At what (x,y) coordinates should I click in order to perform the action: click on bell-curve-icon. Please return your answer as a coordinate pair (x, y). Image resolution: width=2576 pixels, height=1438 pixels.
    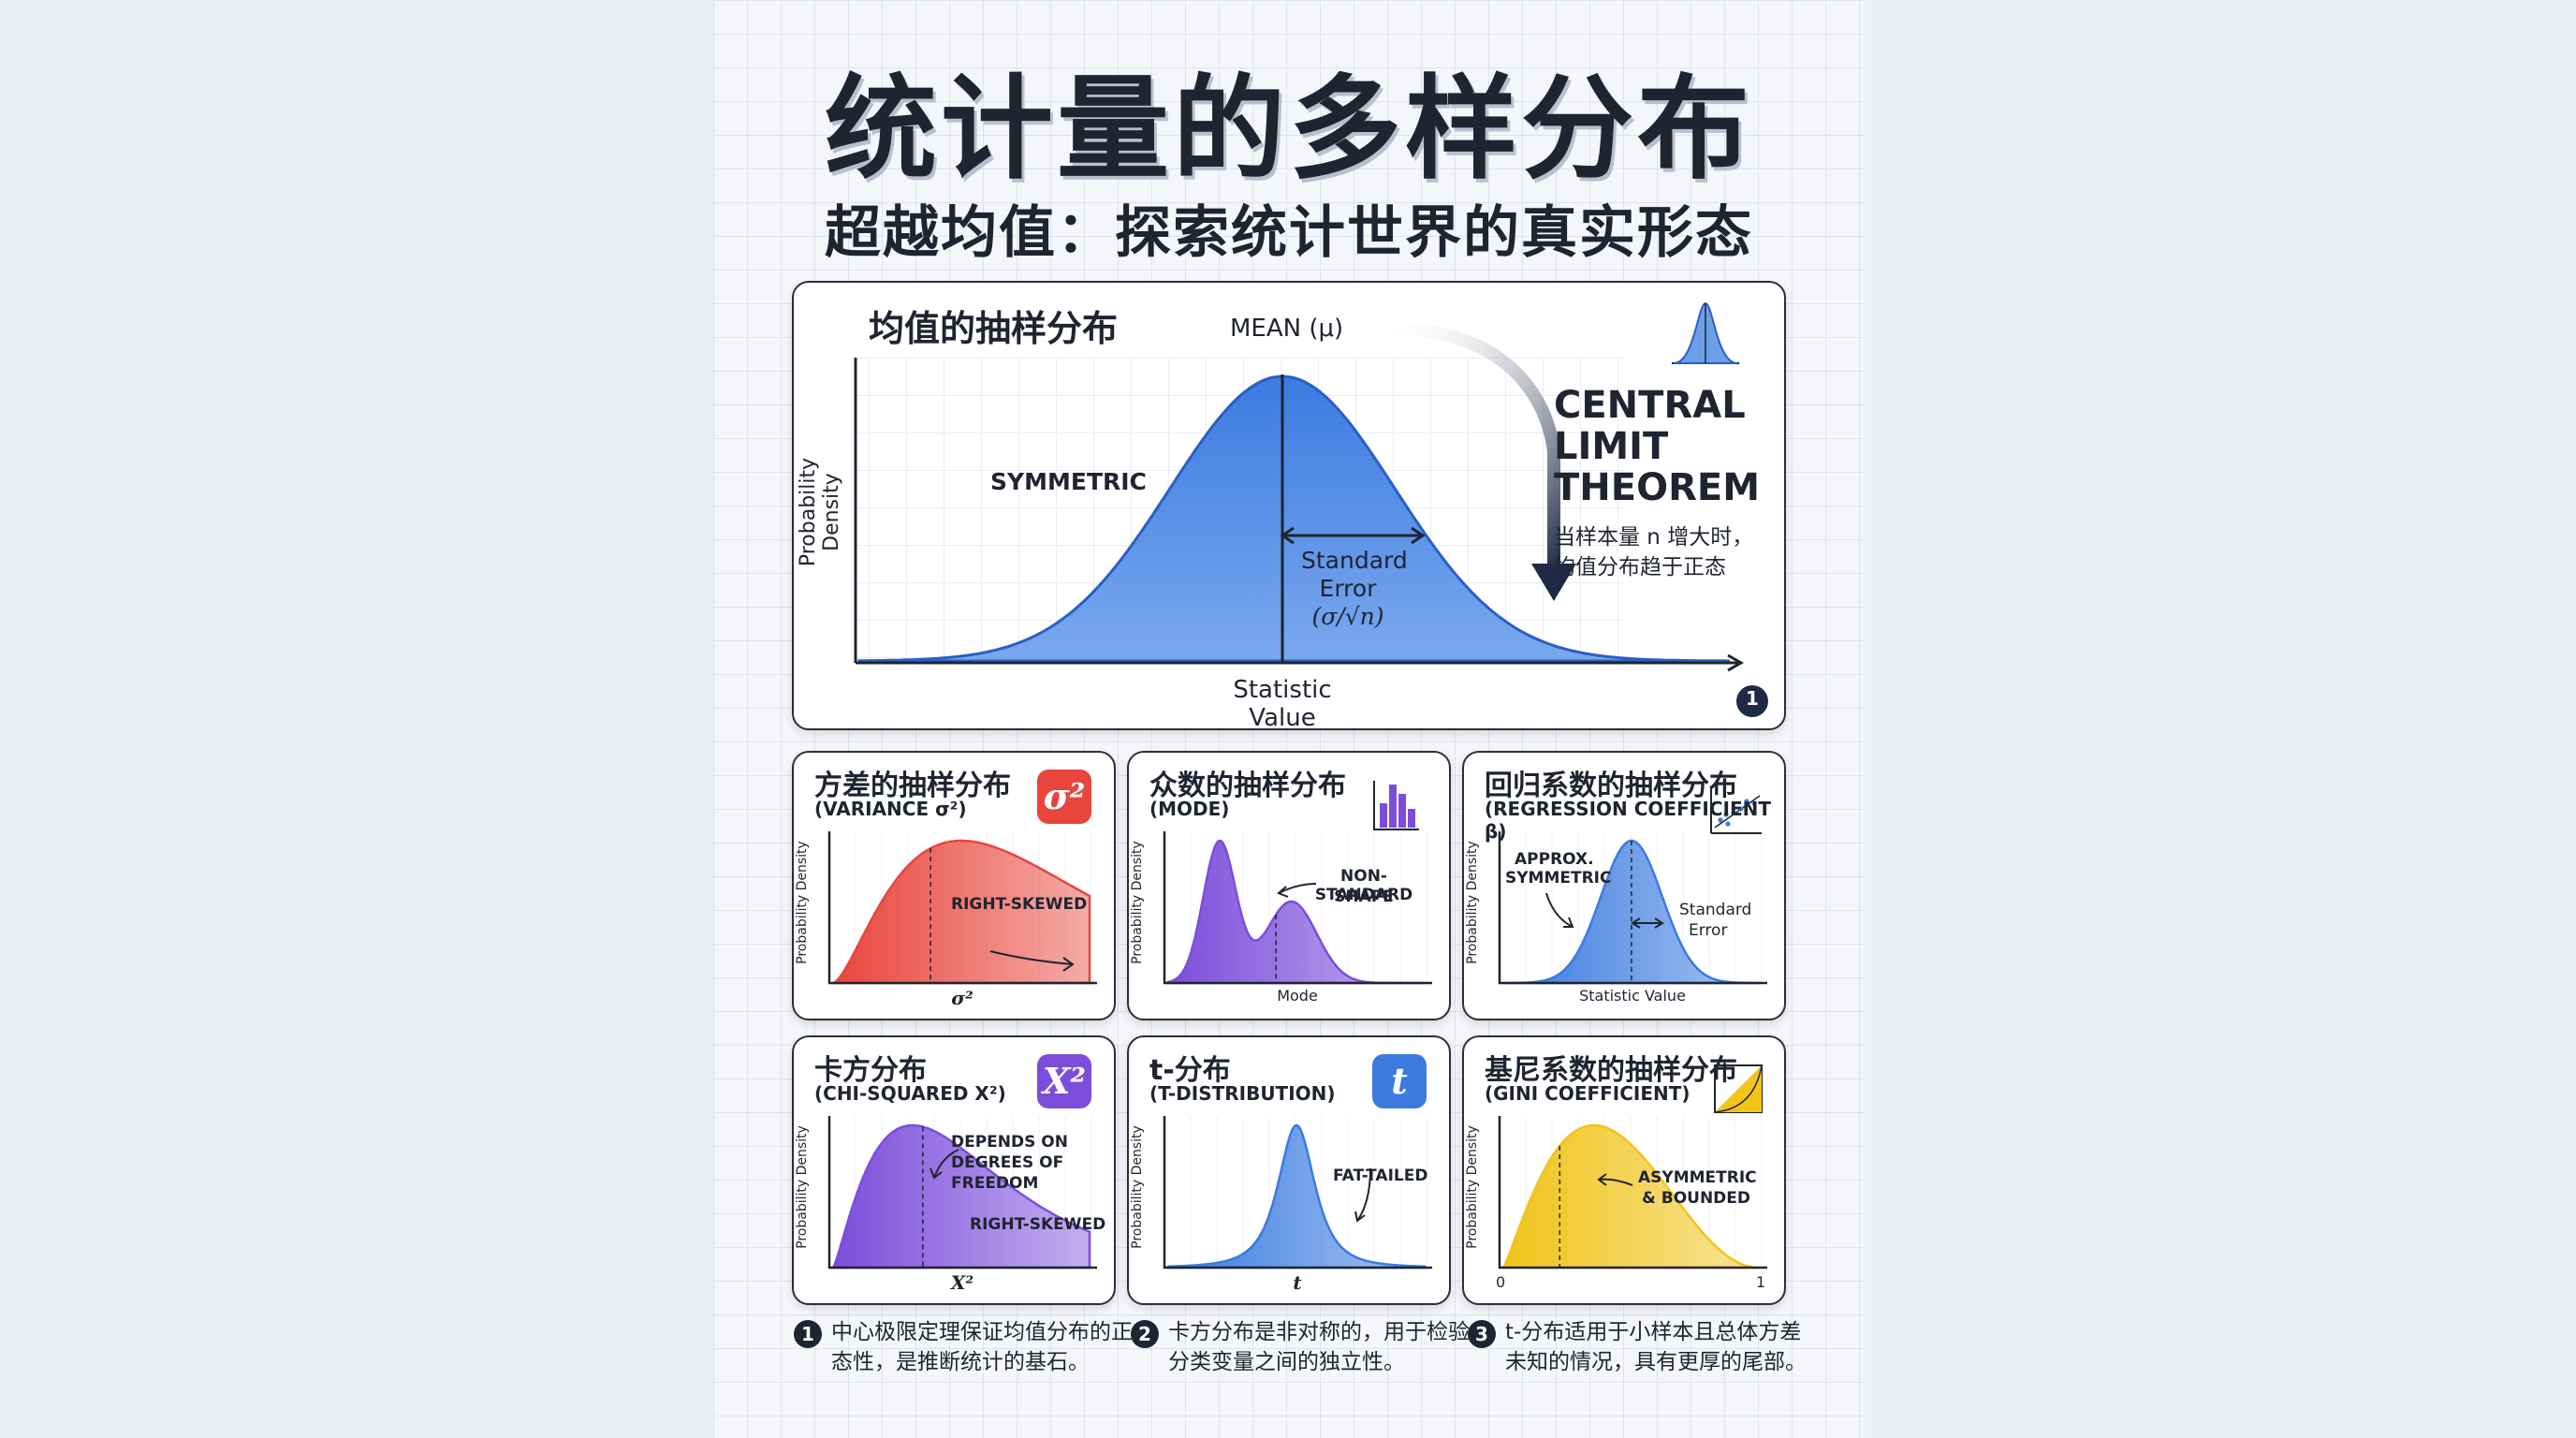
    Looking at the image, I should click on (1705, 332).